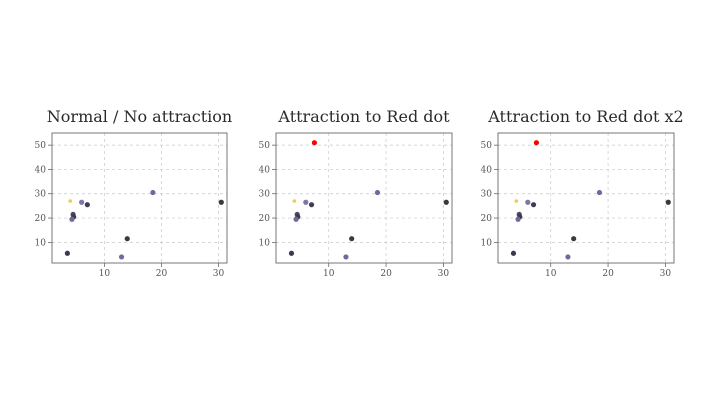  Describe the element at coordinates (139, 116) in the screenshot. I see `chart-title: Normal / No attraction` at that location.